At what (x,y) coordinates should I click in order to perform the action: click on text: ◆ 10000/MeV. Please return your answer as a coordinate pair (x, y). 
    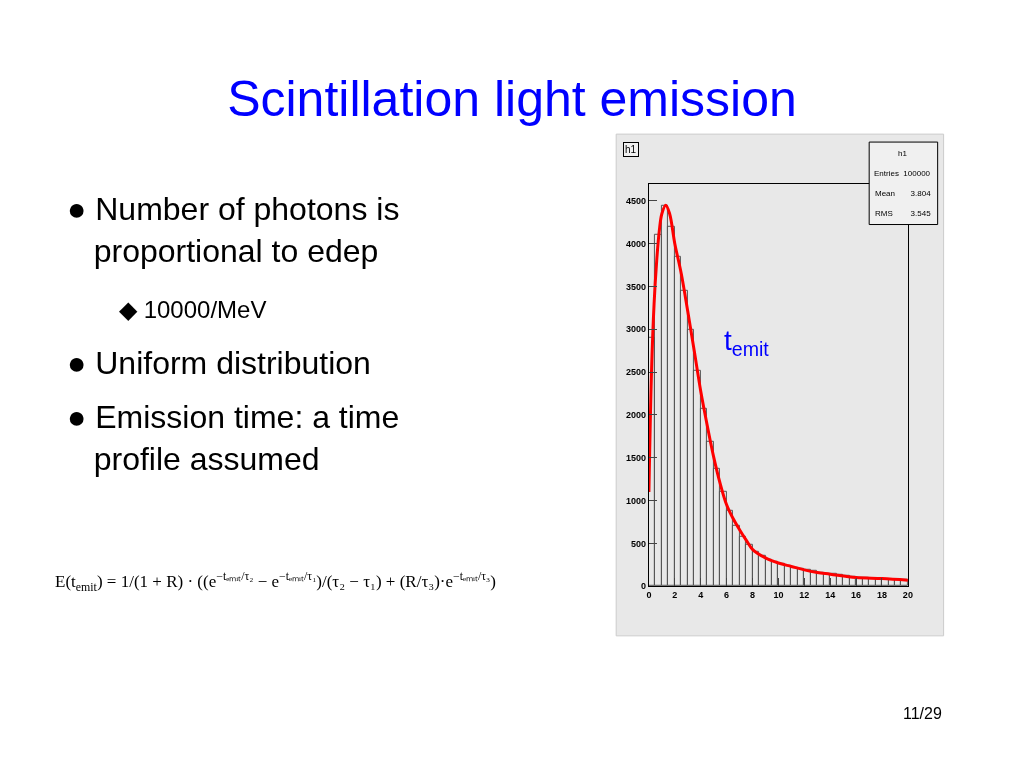
    Looking at the image, I should click on (193, 309).